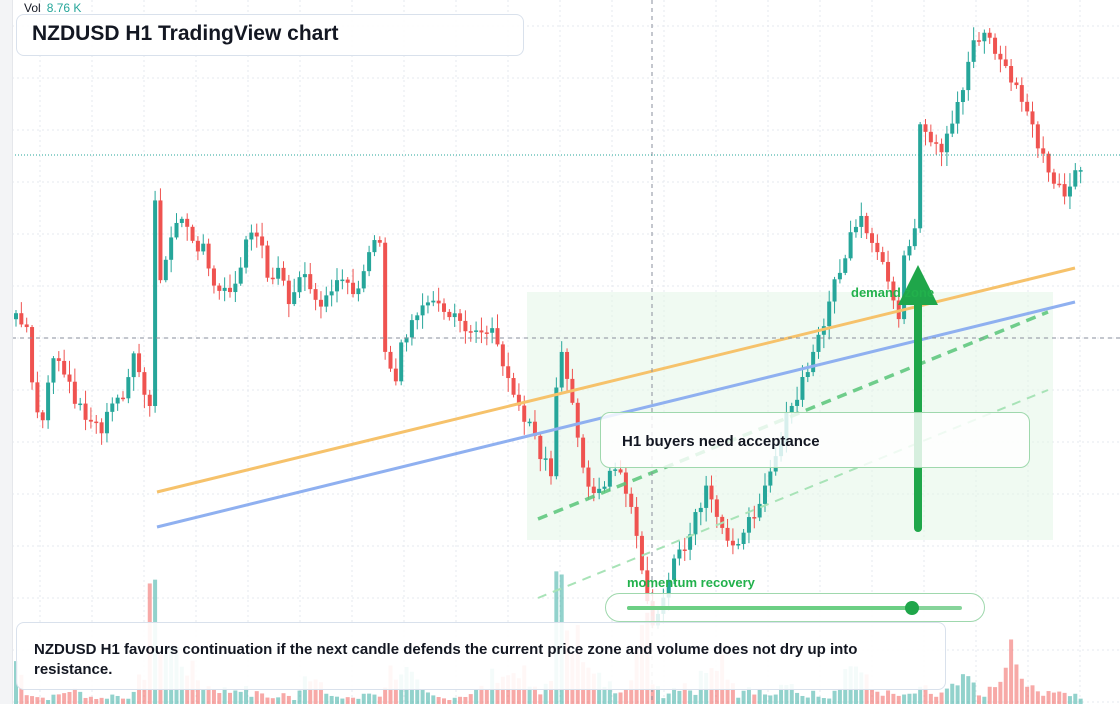  I want to click on volume-readout: Vol 8.76 K, so click(52, 8).